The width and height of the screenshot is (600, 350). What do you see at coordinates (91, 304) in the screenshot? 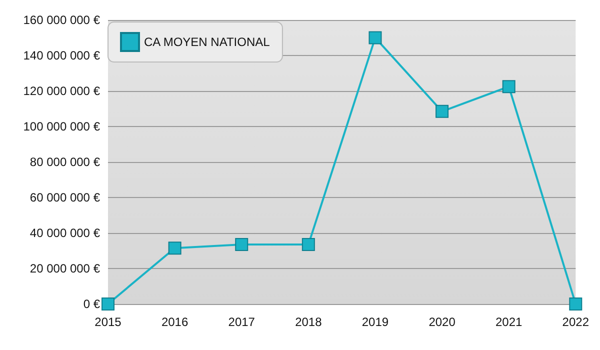
I see `y-tick-label: 0 €` at bounding box center [91, 304].